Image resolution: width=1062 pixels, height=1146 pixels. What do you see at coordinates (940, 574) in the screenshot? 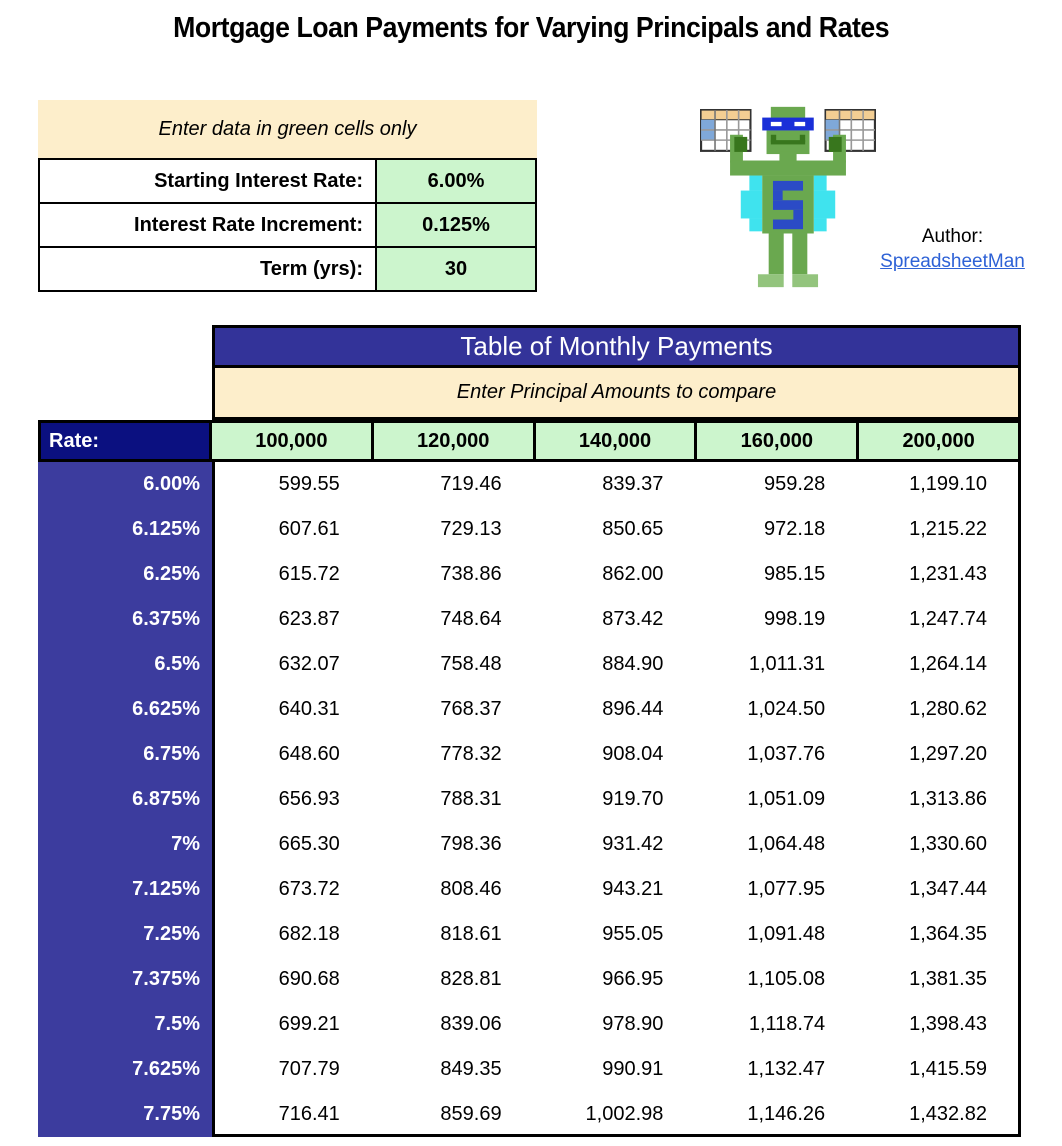
I see `payment-value: 1,231.43` at bounding box center [940, 574].